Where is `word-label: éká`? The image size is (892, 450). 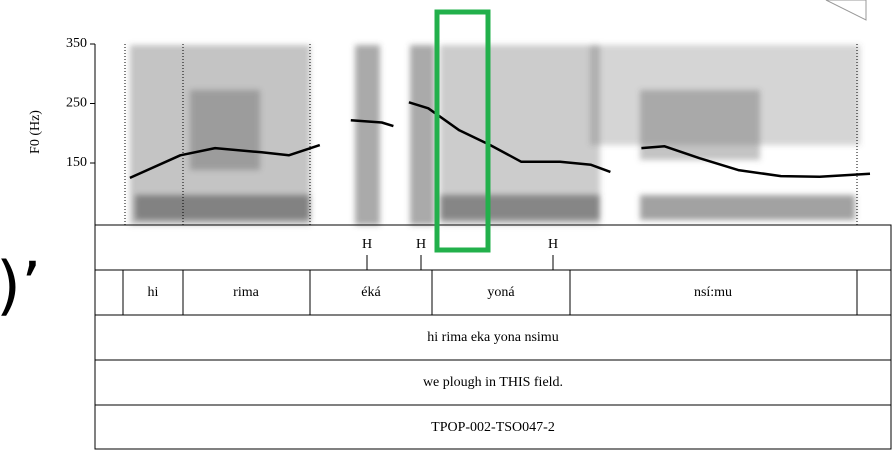 word-label: éká is located at coordinates (371, 292).